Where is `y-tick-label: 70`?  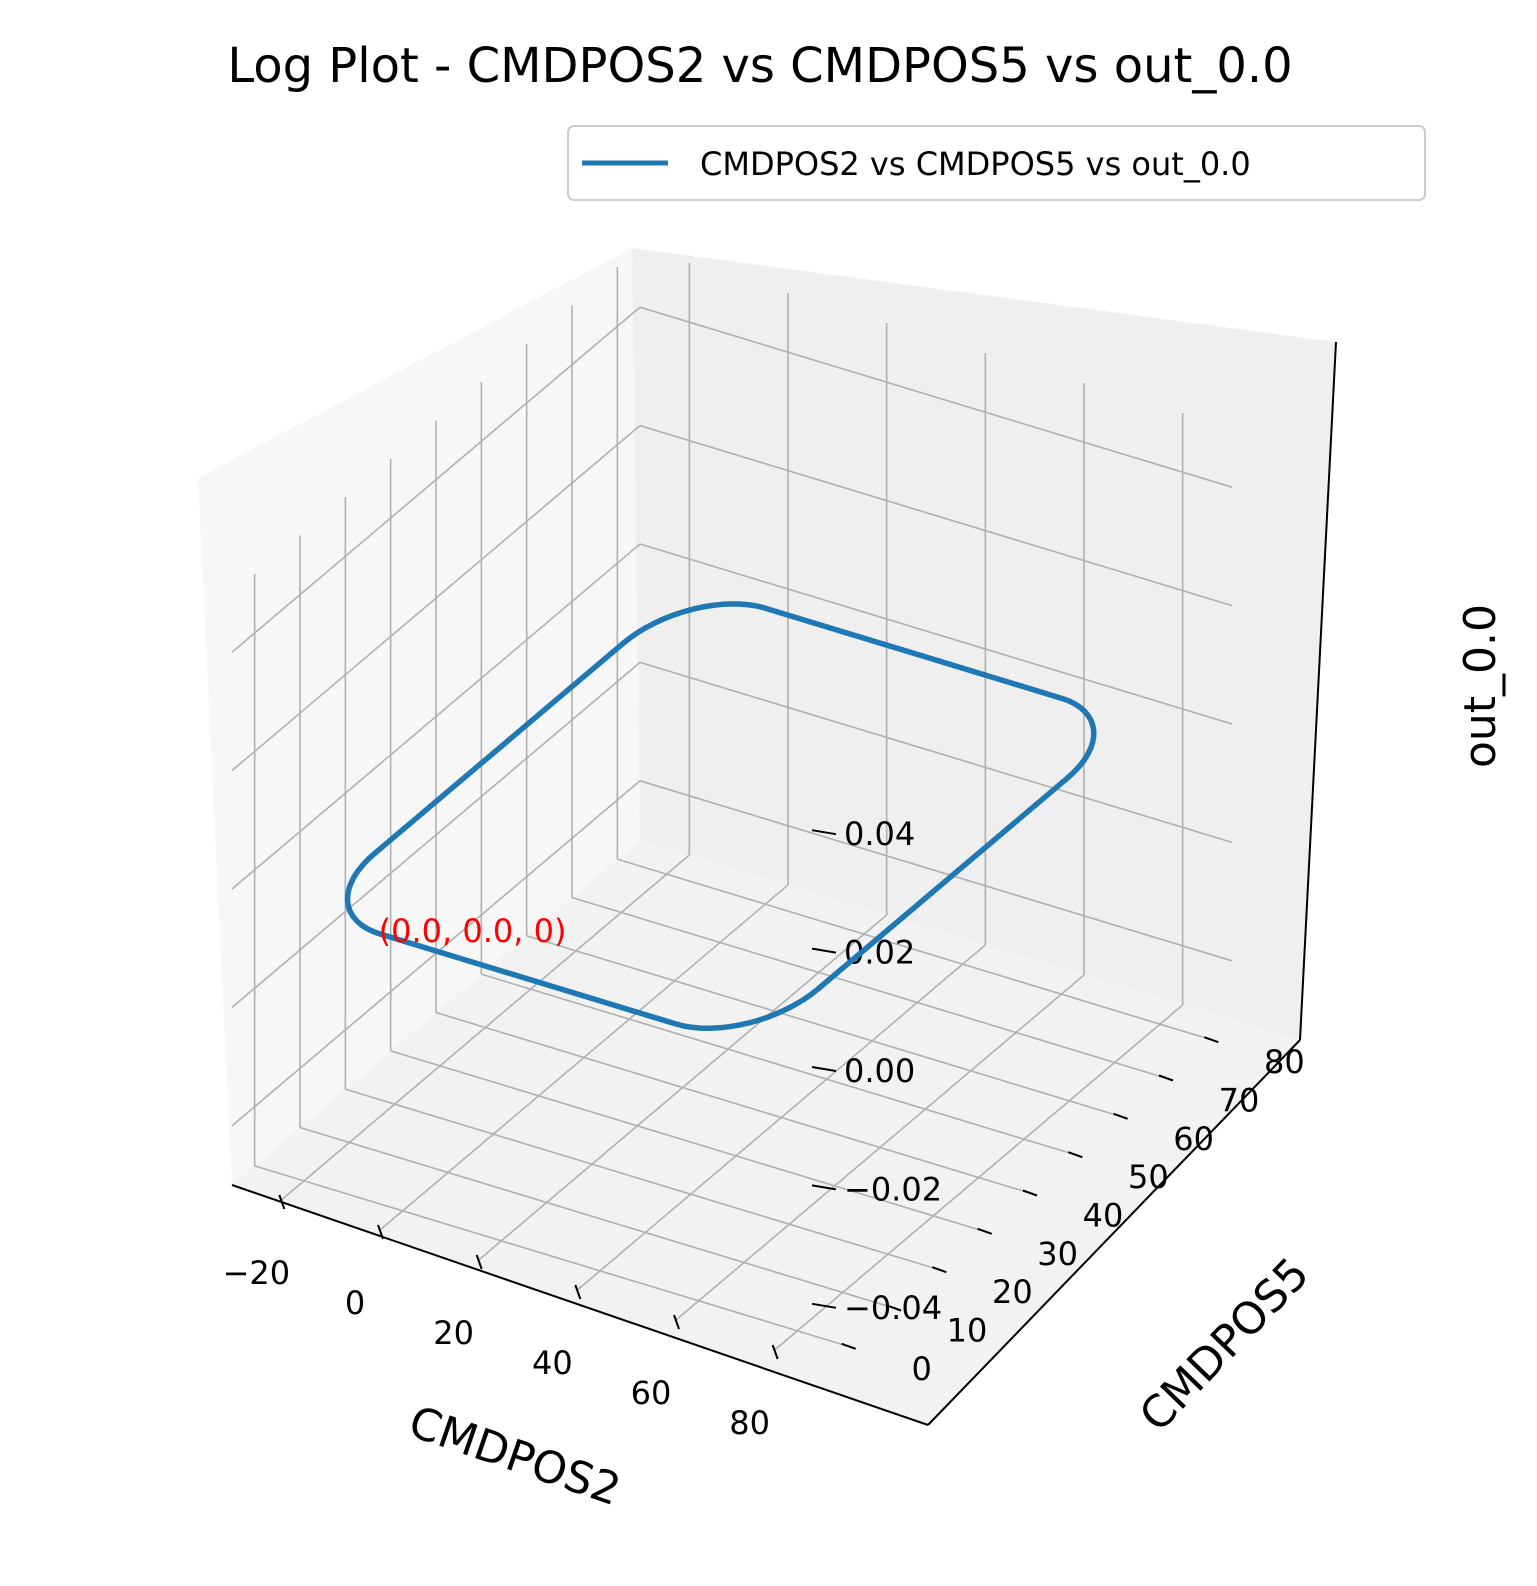
y-tick-label: 70 is located at coordinates (1239, 1101).